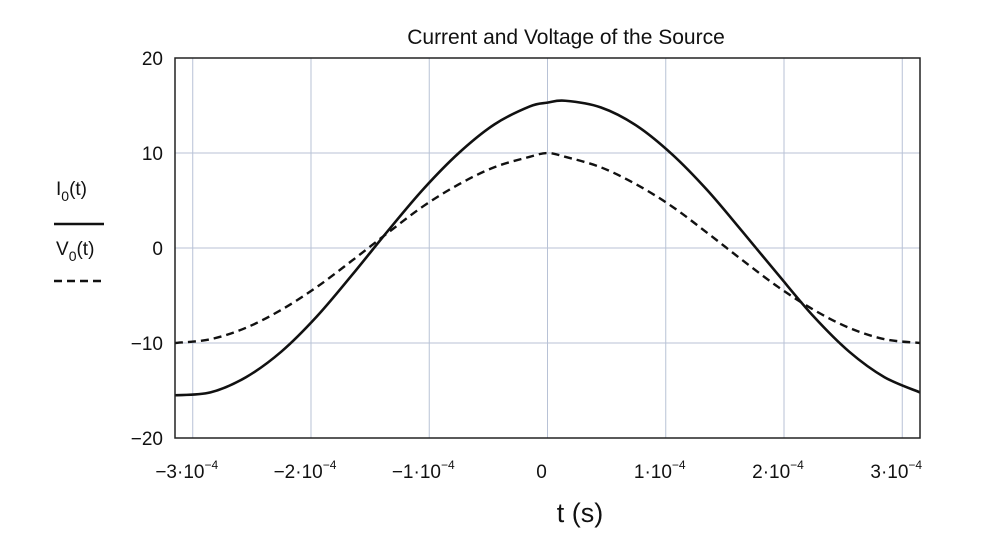 The image size is (1001, 542). Describe the element at coordinates (889, 472) in the screenshot. I see `x-tick-mantissa: 3·10` at that location.